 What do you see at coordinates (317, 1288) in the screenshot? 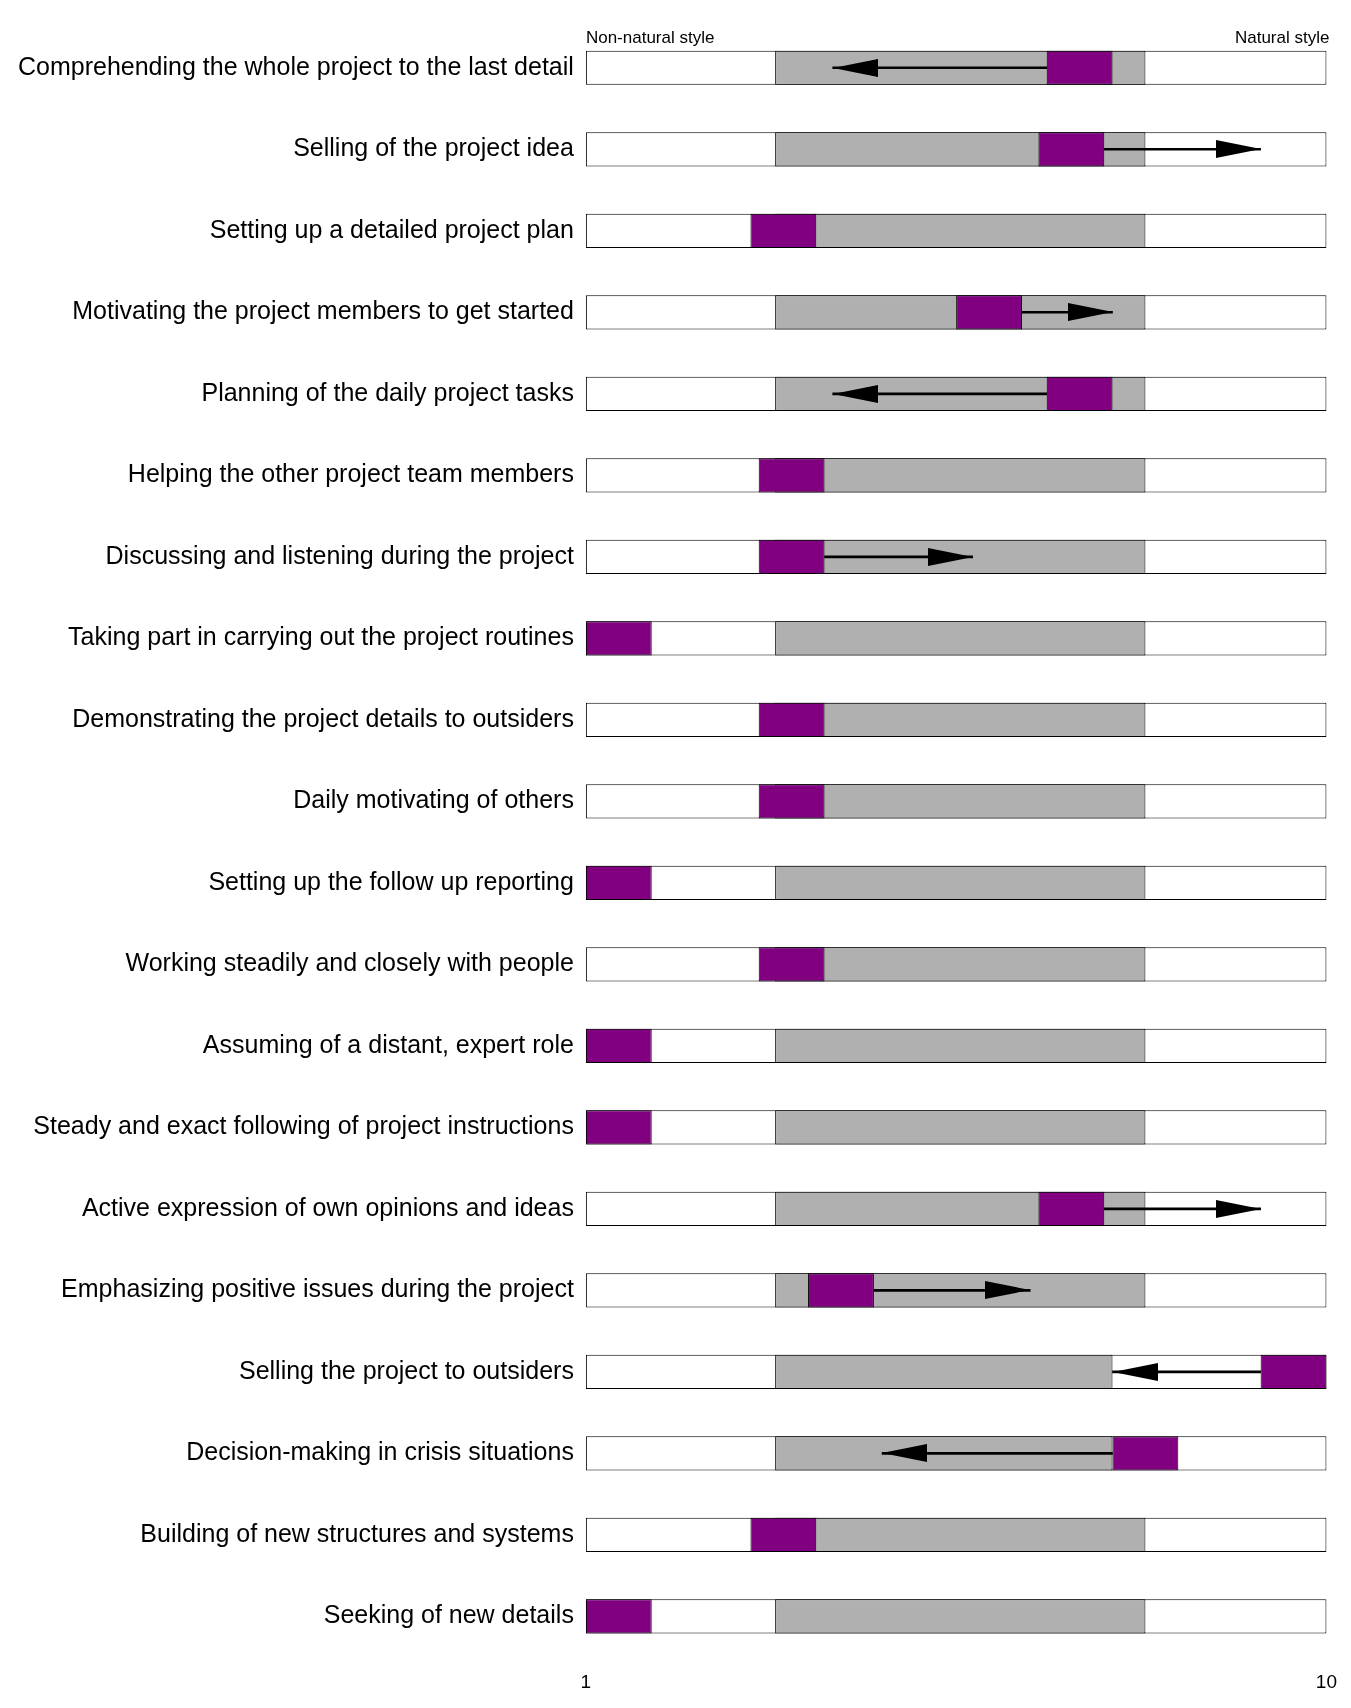
I see `y-tick-label: Emphasizing positive issues during the project` at bounding box center [317, 1288].